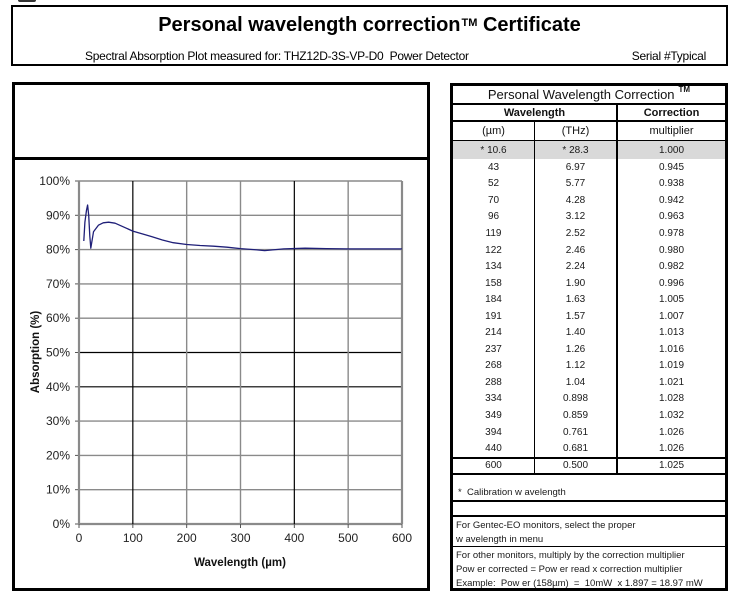 The width and height of the screenshot is (733, 591). Describe the element at coordinates (512, 492) in the screenshot. I see `calibration-footnote: * Calibration w avelength` at that location.